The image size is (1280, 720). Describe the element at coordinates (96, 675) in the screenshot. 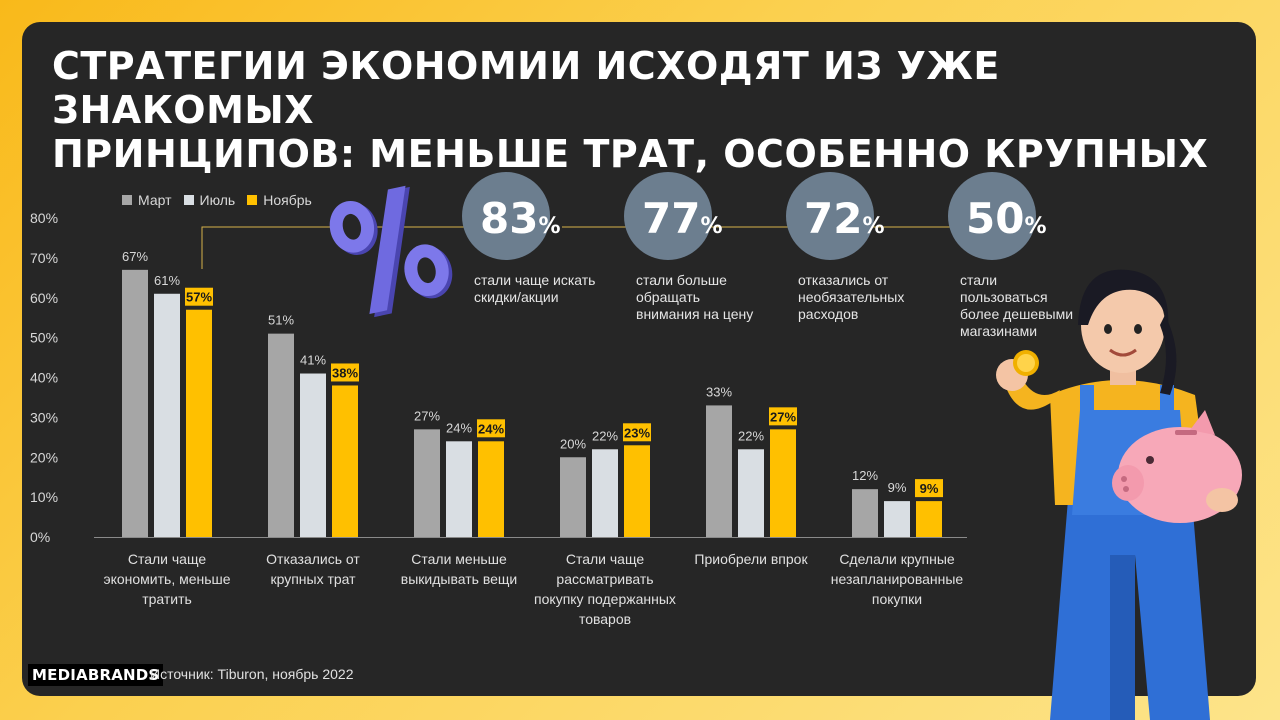

I see `mediabrands-logo: MEDIABRANDS` at that location.